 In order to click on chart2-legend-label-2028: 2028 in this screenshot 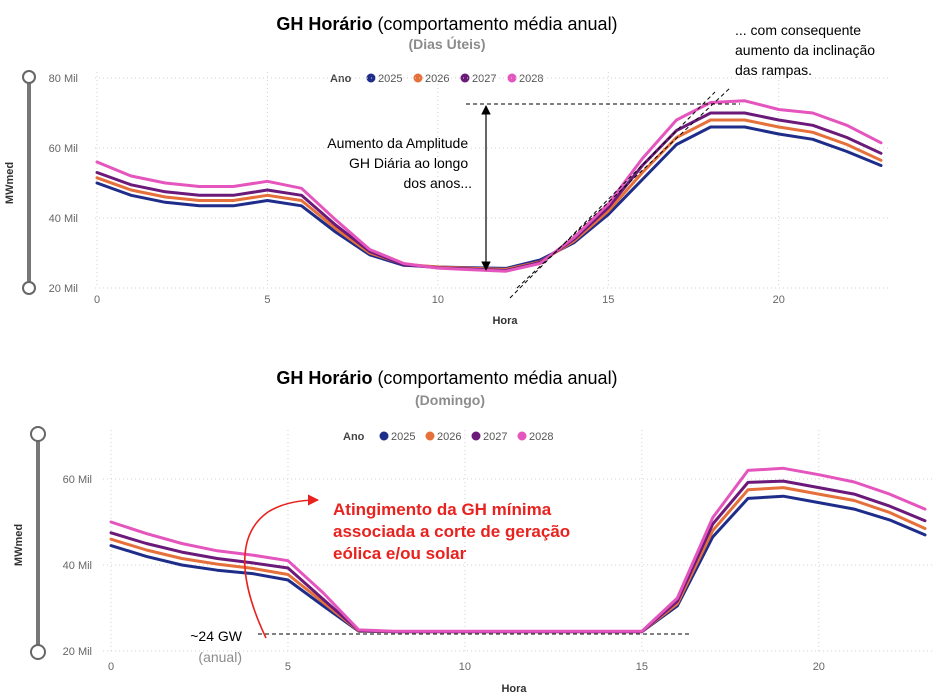, I will do `click(541, 437)`.